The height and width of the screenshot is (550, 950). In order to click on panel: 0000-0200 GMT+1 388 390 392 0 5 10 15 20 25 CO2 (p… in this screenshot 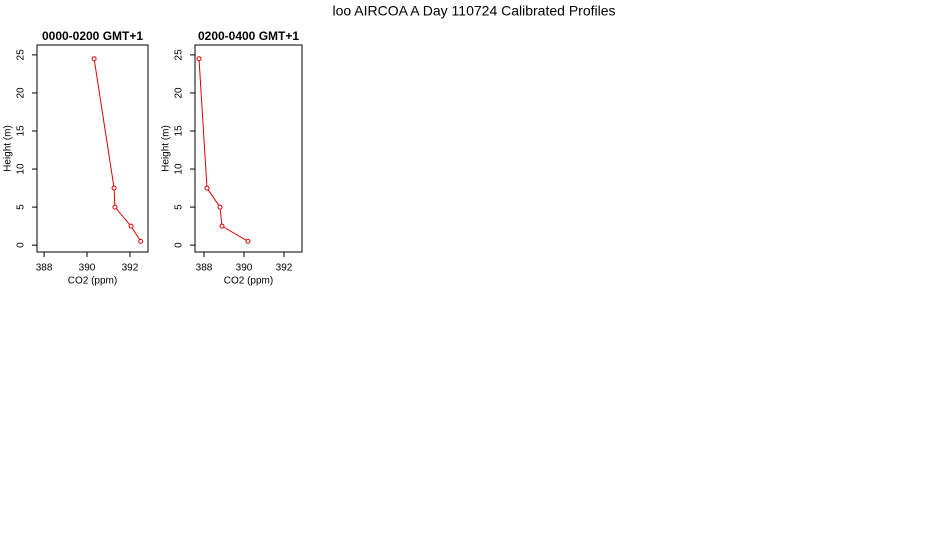, I will do `click(76, 158)`.